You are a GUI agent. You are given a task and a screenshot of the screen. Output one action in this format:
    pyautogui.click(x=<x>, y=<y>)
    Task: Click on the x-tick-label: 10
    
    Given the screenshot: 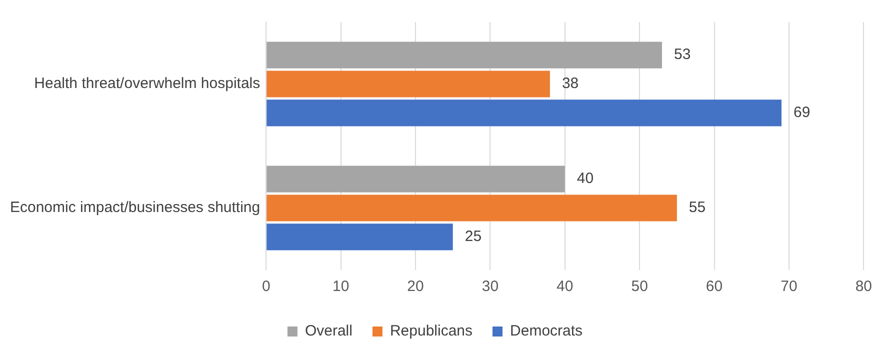 What is the action you would take?
    pyautogui.click(x=341, y=287)
    